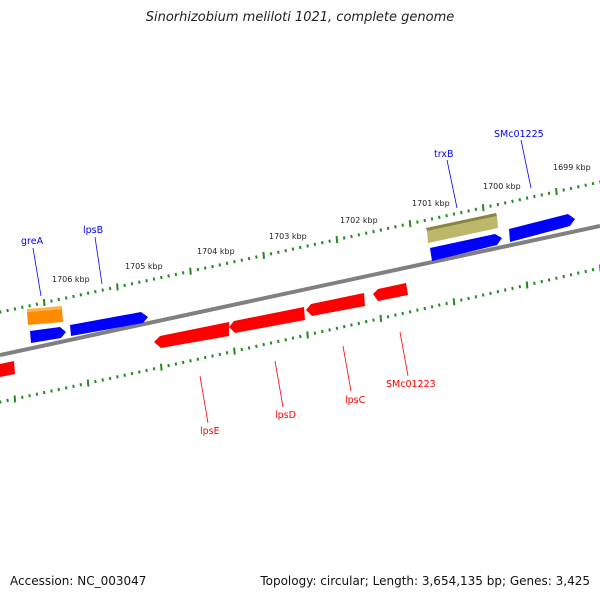 The image size is (600, 600). I want to click on leader-lpsD, so click(279, 384).